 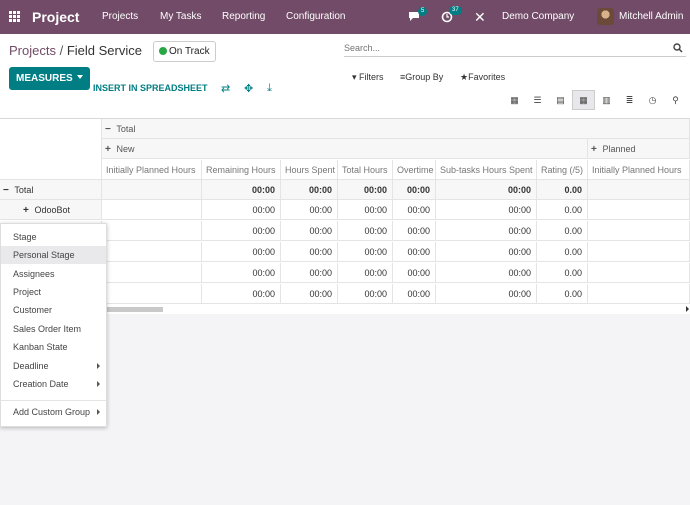 What do you see at coordinates (226, 89) in the screenshot?
I see `flip-axis-icon: ⇄` at bounding box center [226, 89].